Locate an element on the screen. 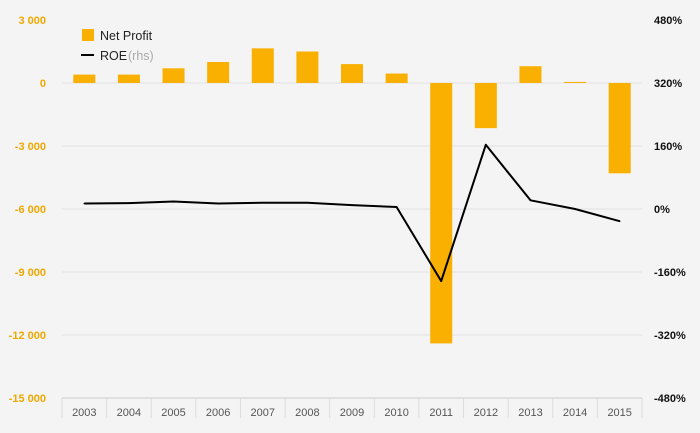 The image size is (700, 433). x-tick-label: 2010 is located at coordinates (396, 413).